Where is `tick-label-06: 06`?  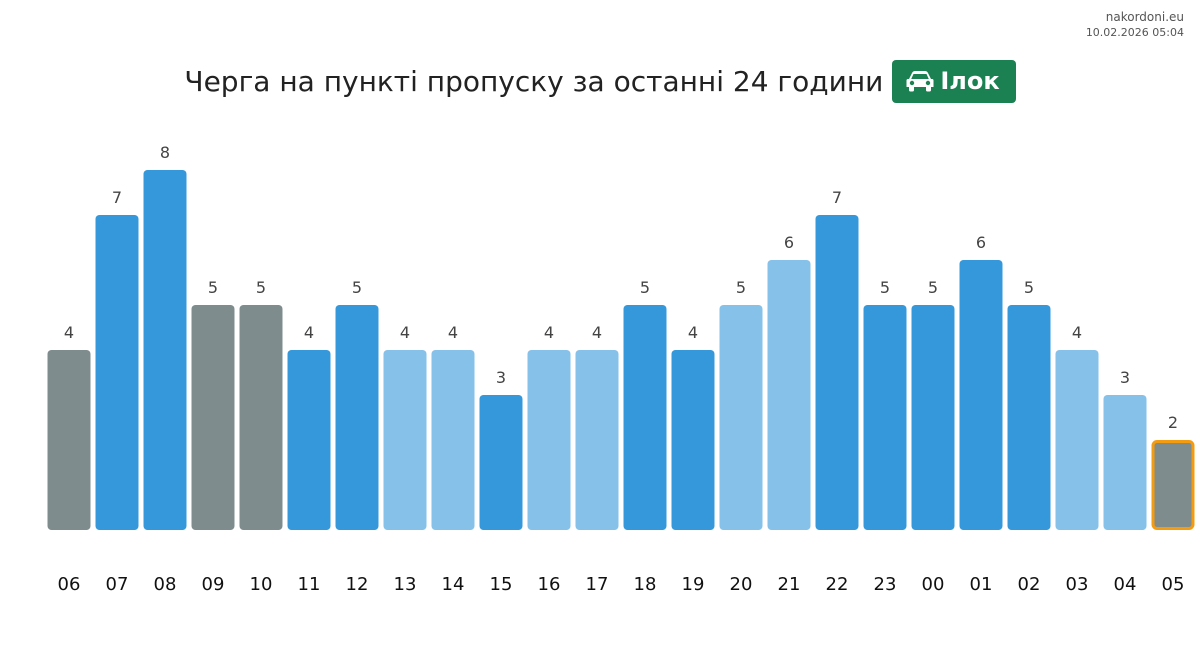 tick-label-06: 06 is located at coordinates (69, 584).